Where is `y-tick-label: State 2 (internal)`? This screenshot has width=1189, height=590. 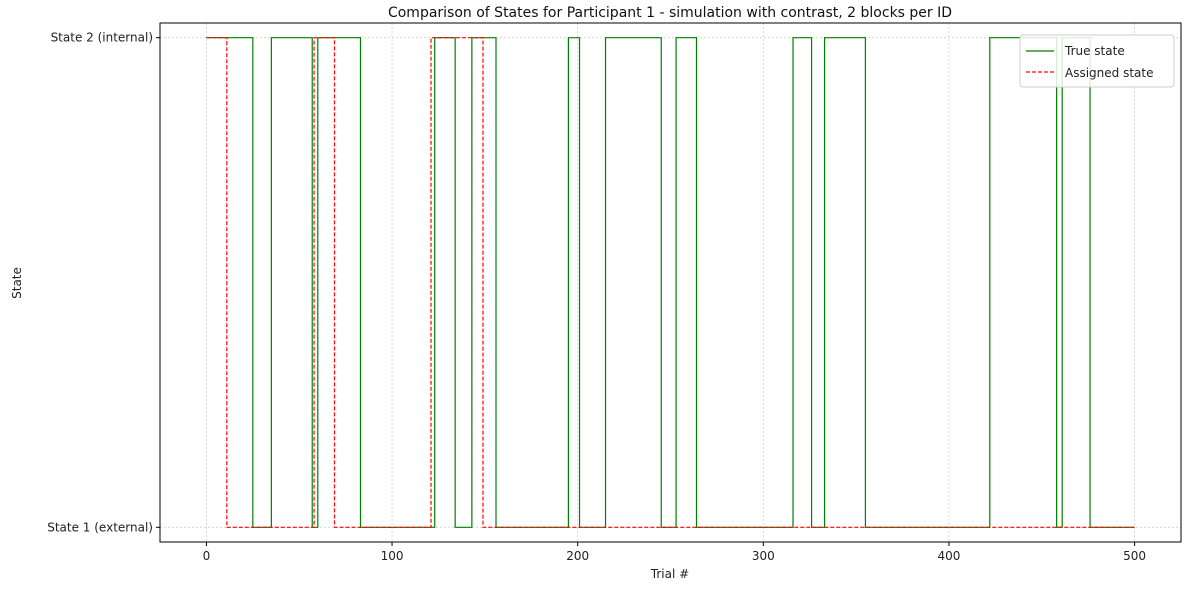
y-tick-label: State 2 (internal) is located at coordinates (102, 38).